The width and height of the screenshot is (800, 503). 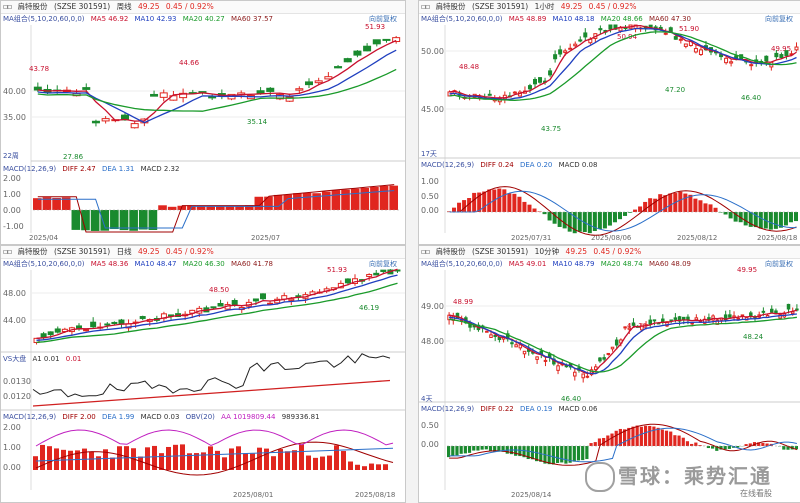 What do you see at coordinates (13, 226) in the screenshot?
I see `y-tick: -1.00` at bounding box center [13, 226].